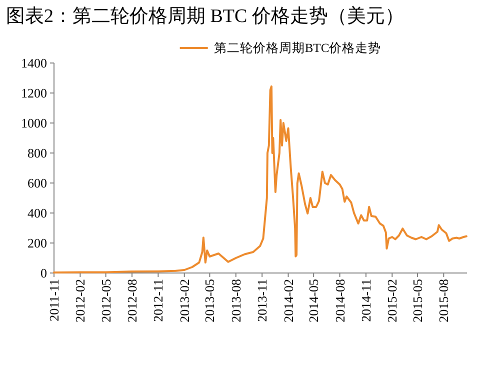 The image size is (500, 367). I want to click on x-tick-label: 2011-11, so click(54, 300).